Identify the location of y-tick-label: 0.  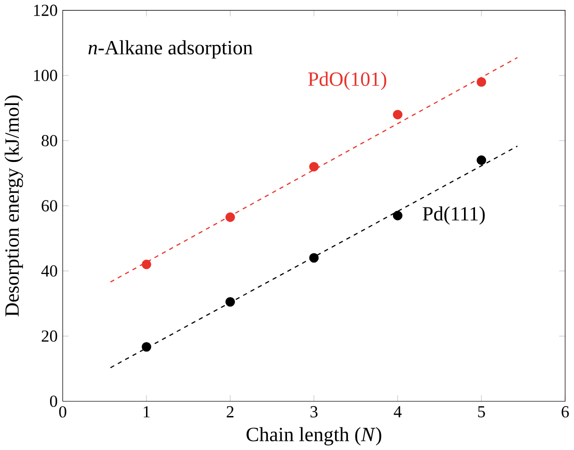
(54, 401).